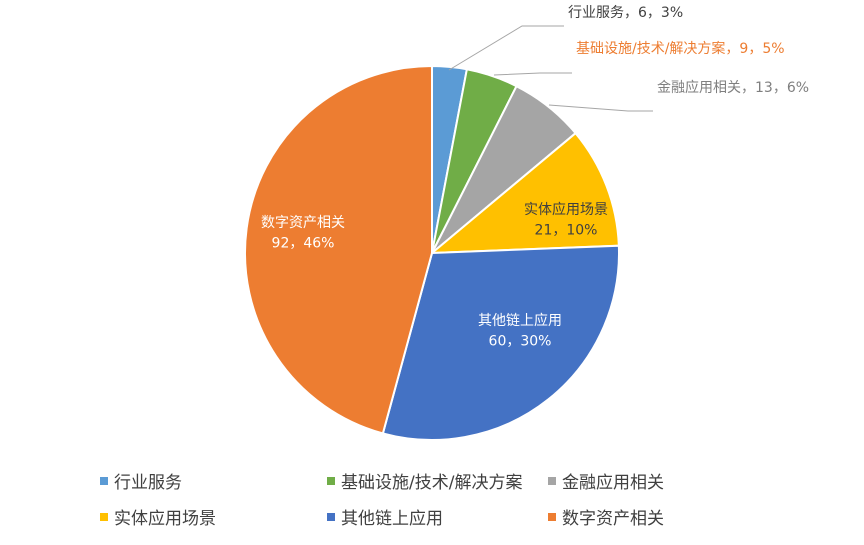  What do you see at coordinates (680, 48) in the screenshot?
I see `data-label-2: 基础设施/技术/解决方案，9，5%` at bounding box center [680, 48].